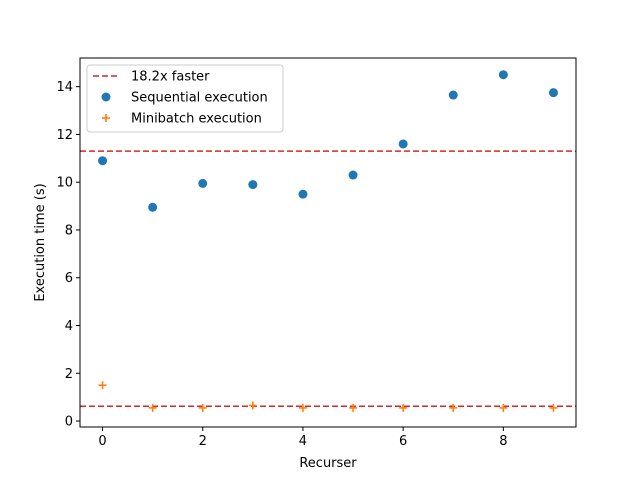 This screenshot has height=480, width=640. I want to click on y-tick-label: 0, so click(69, 422).